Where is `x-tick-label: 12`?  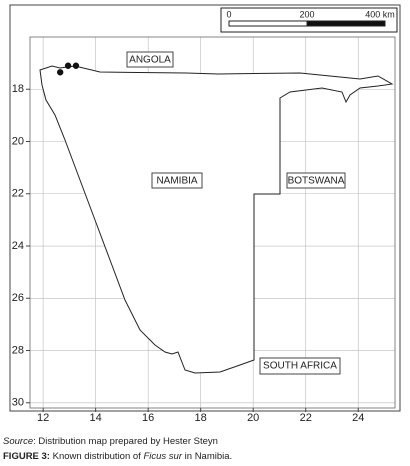 x-tick-label: 12 is located at coordinates (43, 418).